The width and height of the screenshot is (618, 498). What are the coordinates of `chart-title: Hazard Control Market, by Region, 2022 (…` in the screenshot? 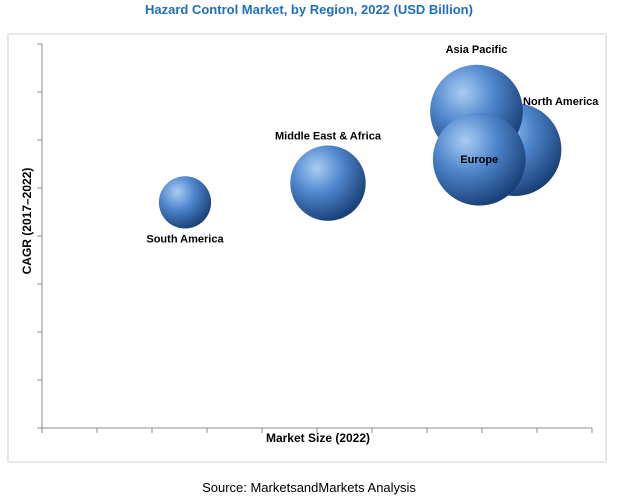 It's located at (309, 9).